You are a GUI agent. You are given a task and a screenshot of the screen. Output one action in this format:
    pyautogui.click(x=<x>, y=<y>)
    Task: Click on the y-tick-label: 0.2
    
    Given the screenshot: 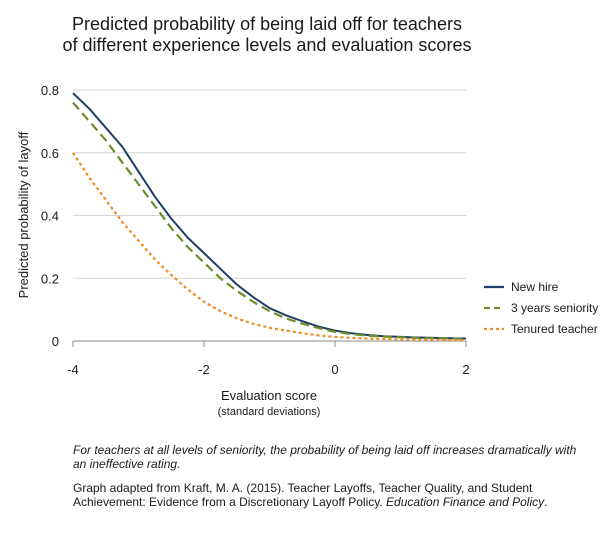 What is the action you would take?
    pyautogui.click(x=50, y=278)
    